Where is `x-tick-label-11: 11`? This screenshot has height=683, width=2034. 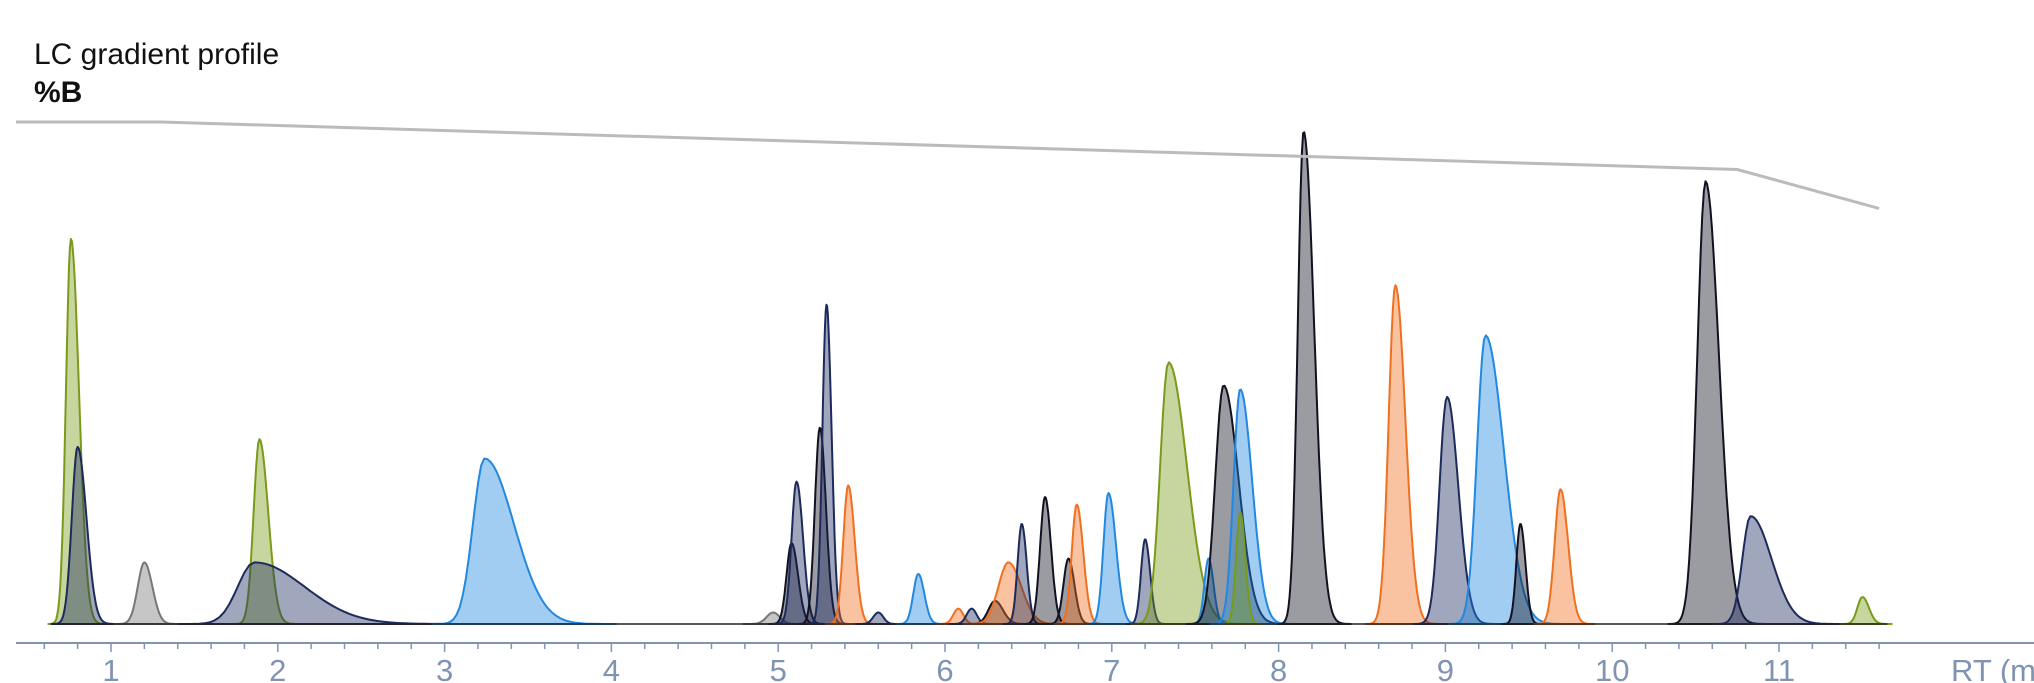
x-tick-label-11: 11 is located at coordinates (1779, 668).